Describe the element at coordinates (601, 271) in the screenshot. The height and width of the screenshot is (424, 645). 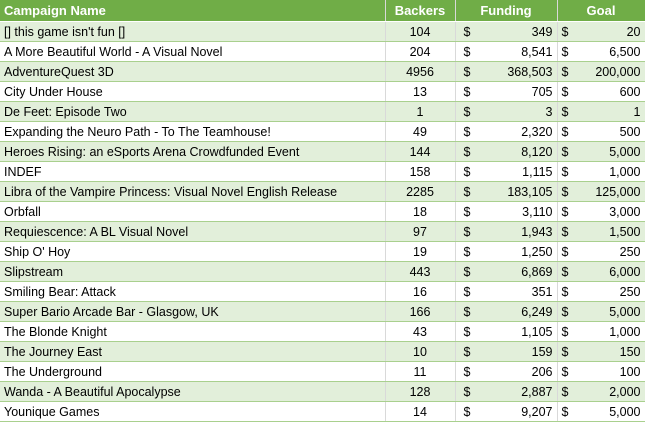
I see `cell-goal: $6,000` at that location.